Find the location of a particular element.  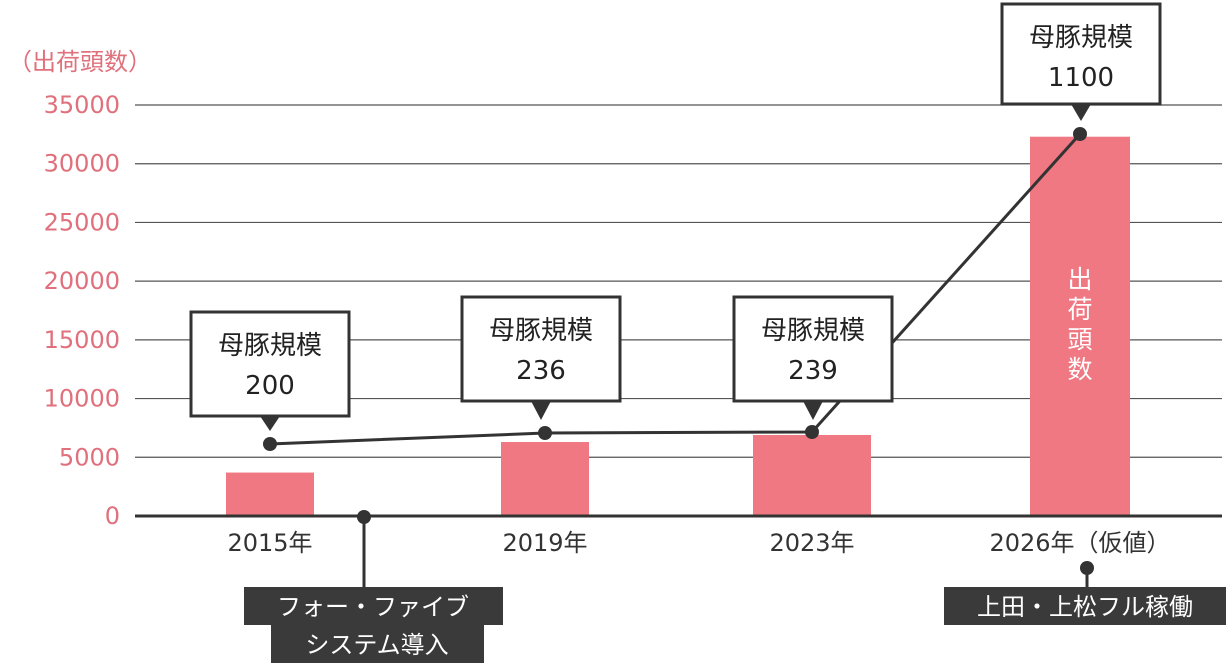

y-tick-label: 35000 is located at coordinates (82, 105).